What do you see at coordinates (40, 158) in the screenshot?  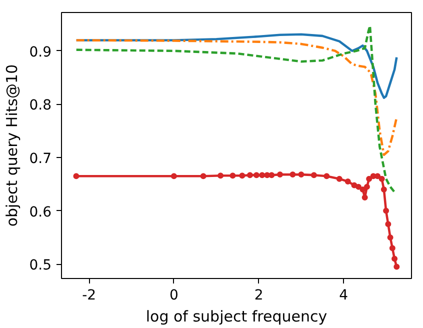 I see `y-tick-label: 0.7` at bounding box center [40, 158].